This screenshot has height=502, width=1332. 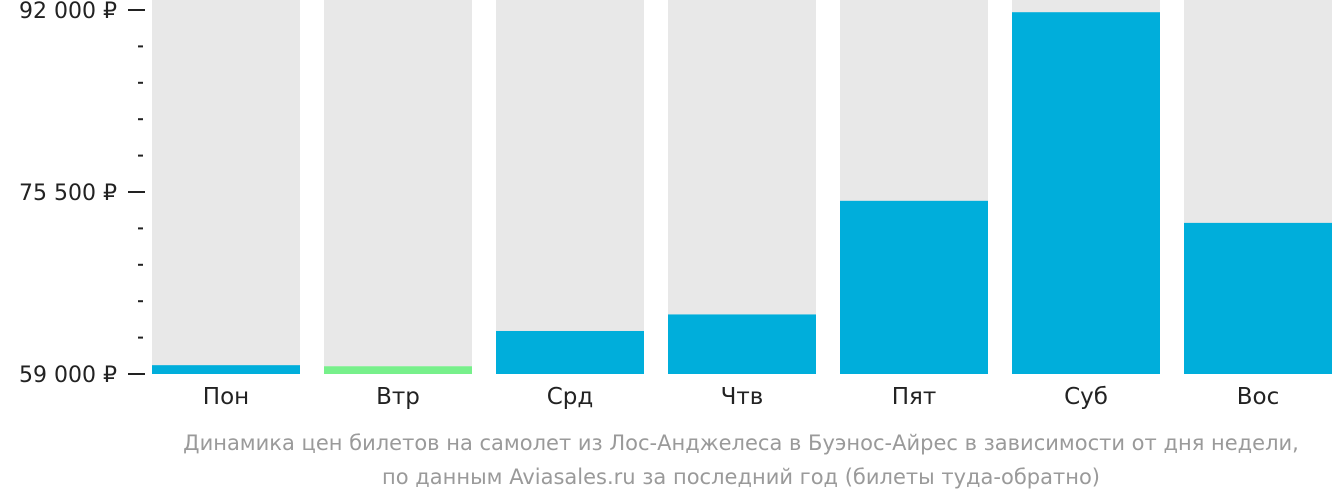 What do you see at coordinates (1086, 397) in the screenshot?
I see `x-tick-label: Суб` at bounding box center [1086, 397].